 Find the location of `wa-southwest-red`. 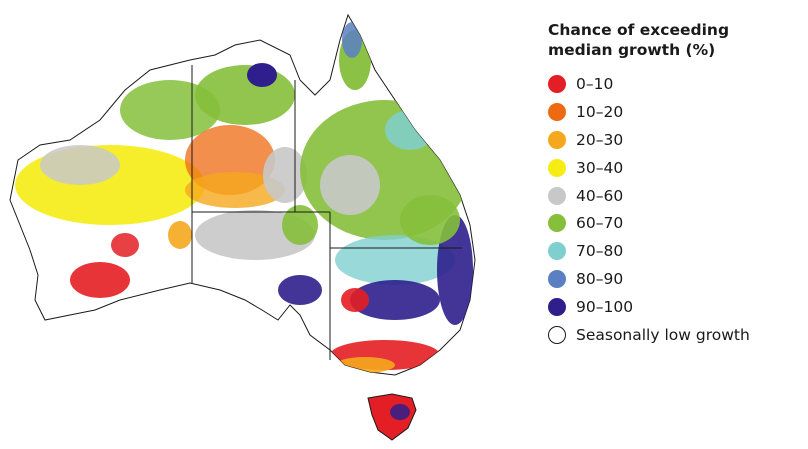

wa-southwest-red is located at coordinates (125, 245).